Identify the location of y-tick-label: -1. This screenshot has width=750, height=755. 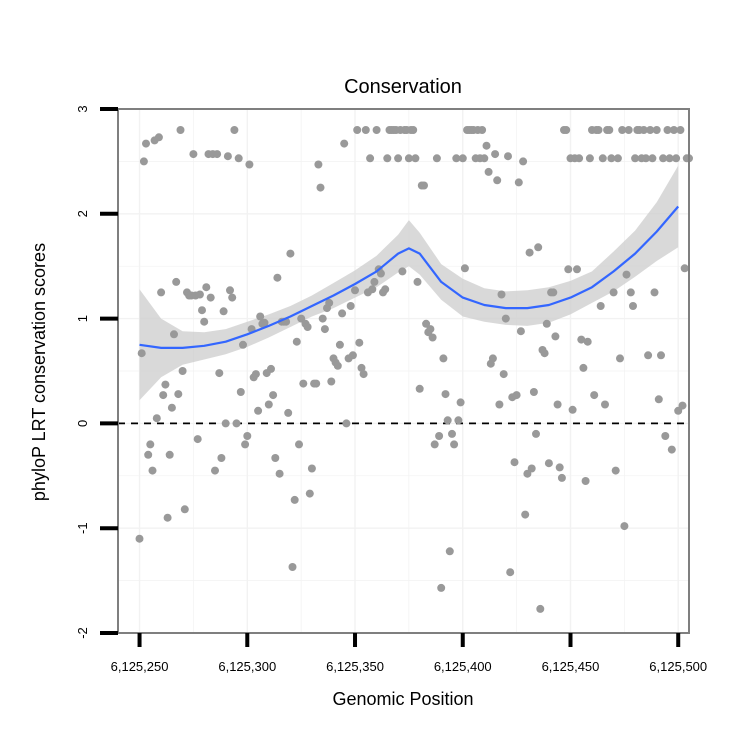
(82, 528).